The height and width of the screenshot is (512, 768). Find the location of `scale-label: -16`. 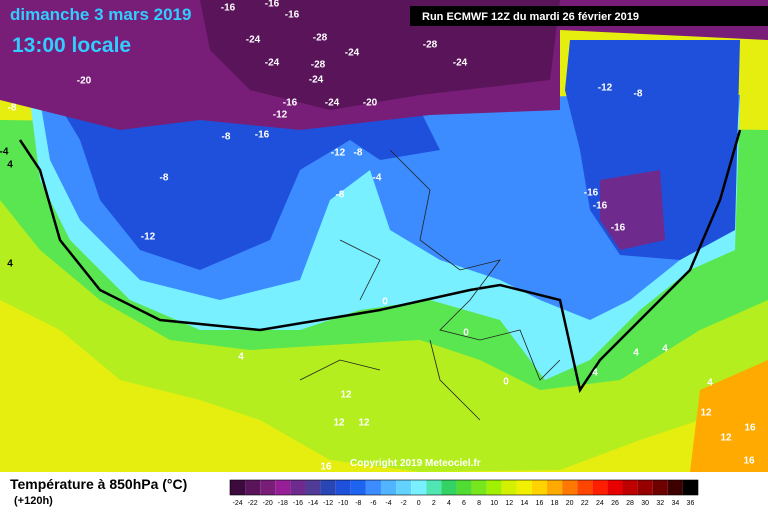

scale-label: -16 is located at coordinates (298, 503).